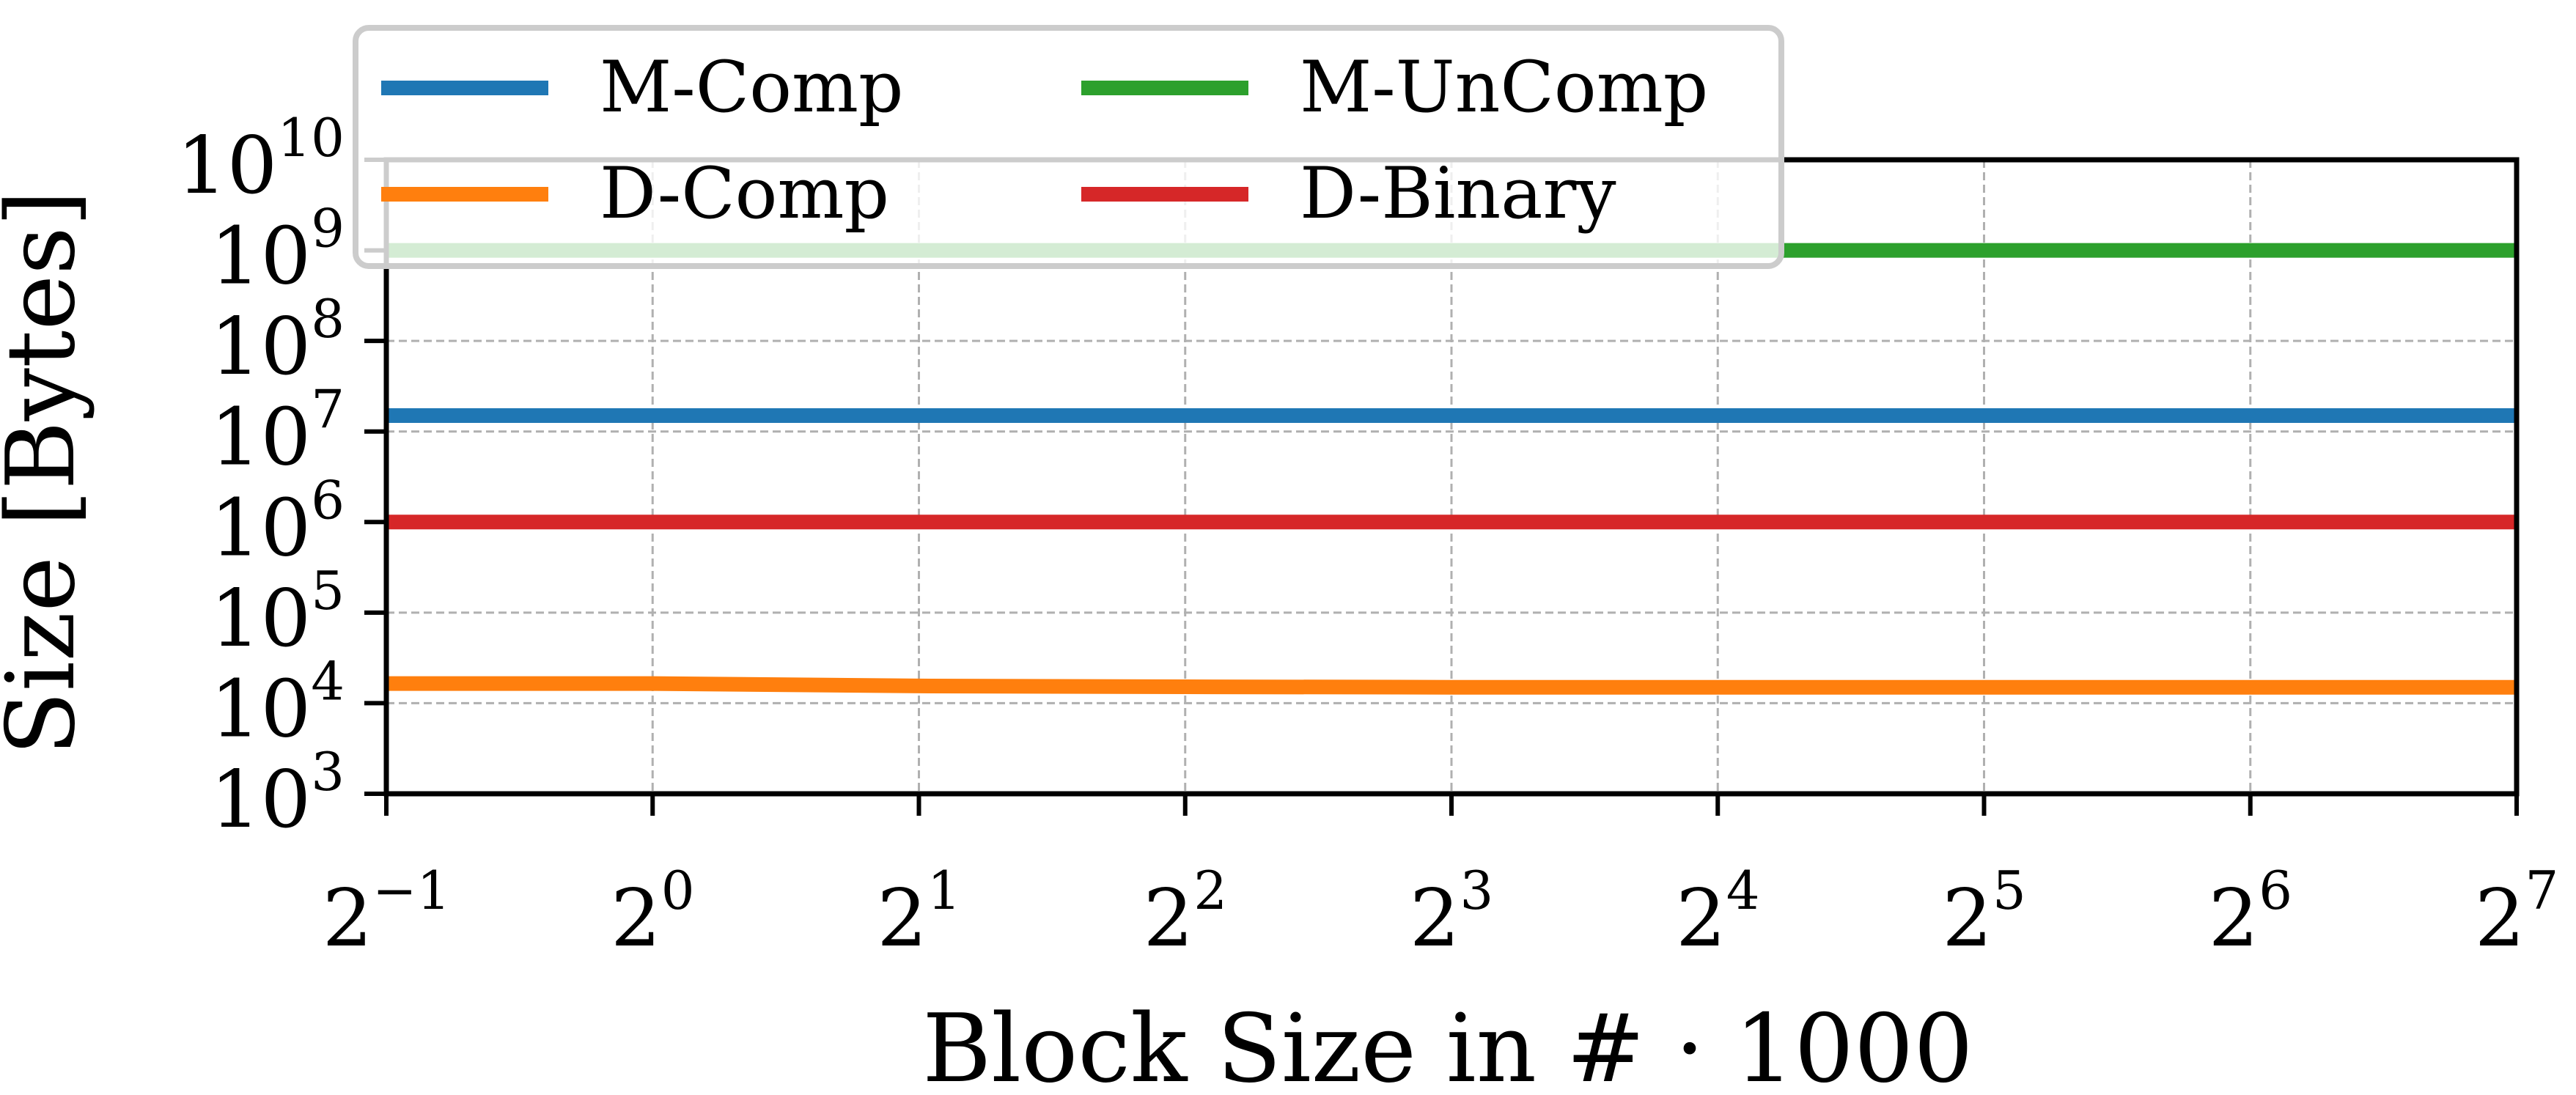 Image resolution: width=2576 pixels, height=1095 pixels. Describe the element at coordinates (944, 890) in the screenshot. I see `x-tick-exponent: 1` at that location.